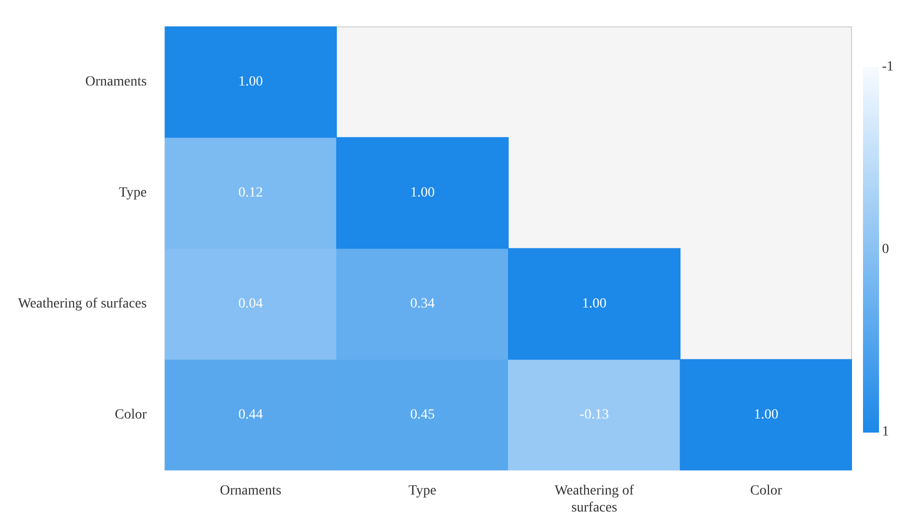 The height and width of the screenshot is (528, 911). Describe the element at coordinates (885, 250) in the screenshot. I see `color-bar-label: 0` at that location.